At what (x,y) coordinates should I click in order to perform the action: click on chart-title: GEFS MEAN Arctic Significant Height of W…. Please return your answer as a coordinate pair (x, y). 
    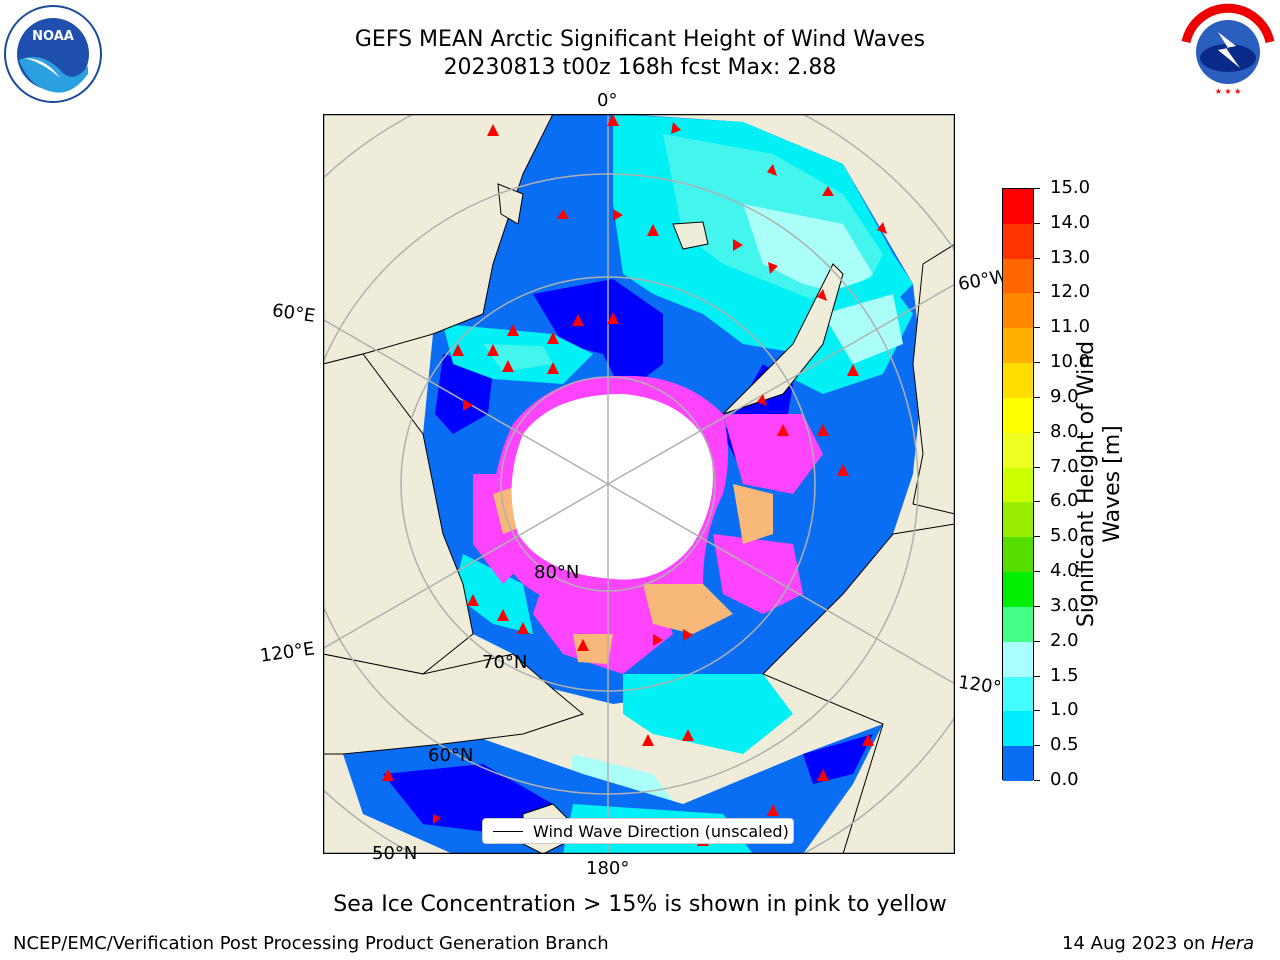
    Looking at the image, I should click on (640, 39).